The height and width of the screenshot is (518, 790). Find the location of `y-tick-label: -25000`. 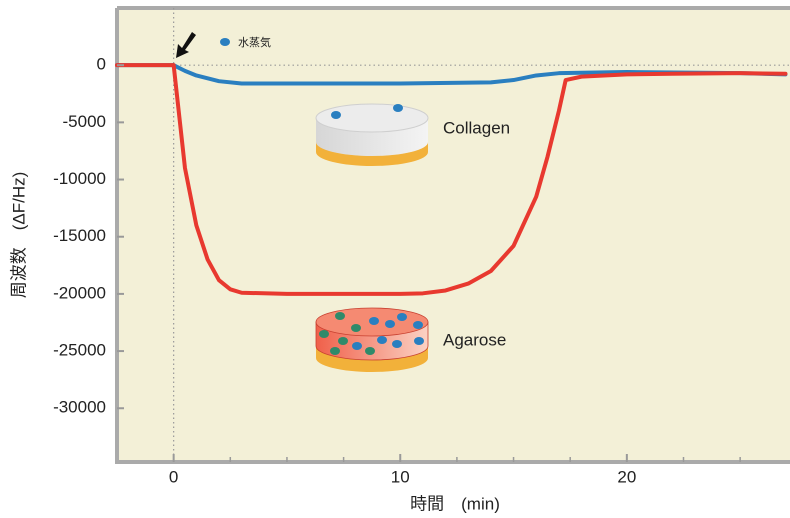

y-tick-label: -25000 is located at coordinates (79, 350).